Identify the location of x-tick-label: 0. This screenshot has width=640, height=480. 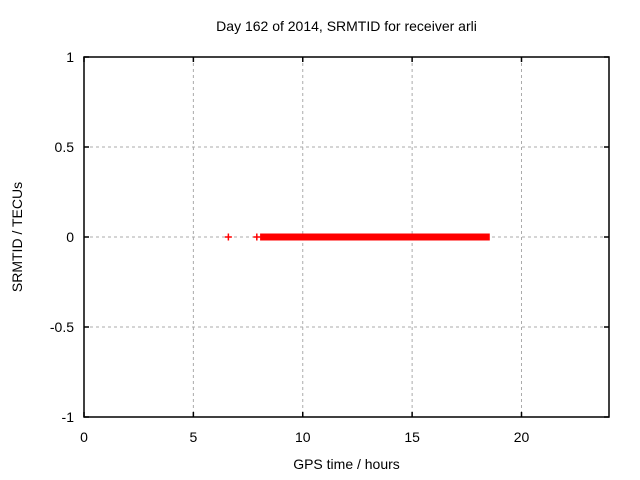
(84, 437).